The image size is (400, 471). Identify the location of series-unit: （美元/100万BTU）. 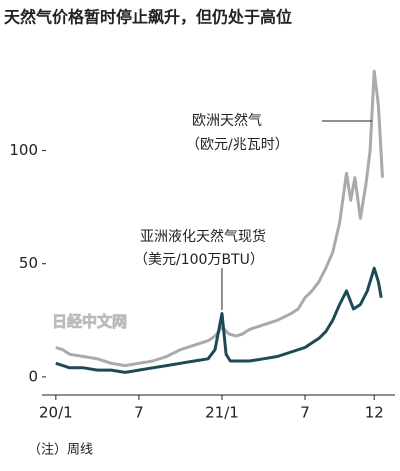
(199, 260).